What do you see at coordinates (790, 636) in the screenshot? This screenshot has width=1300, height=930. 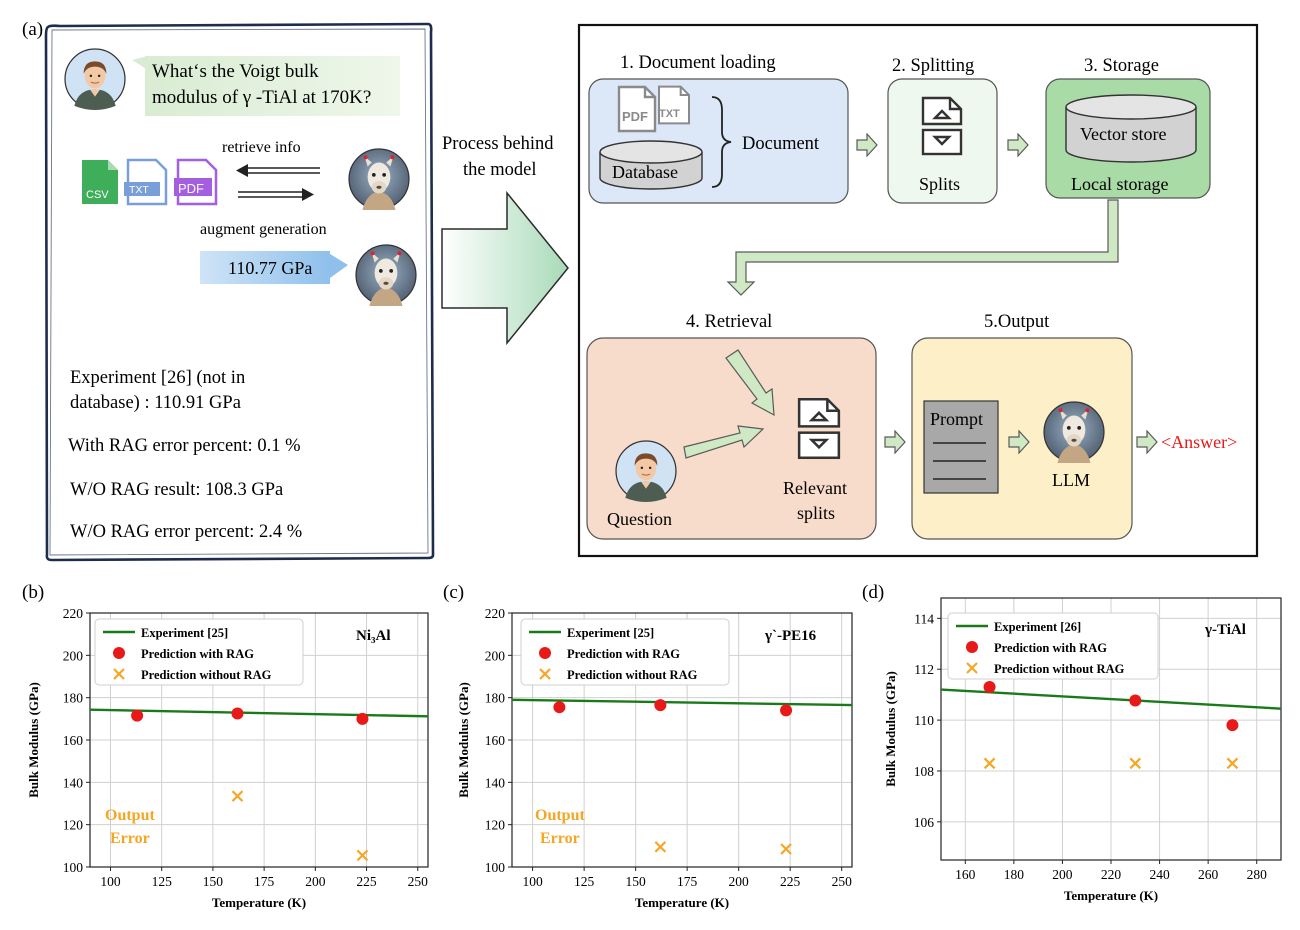 I see `material-label: γ`-PE16` at bounding box center [790, 636].